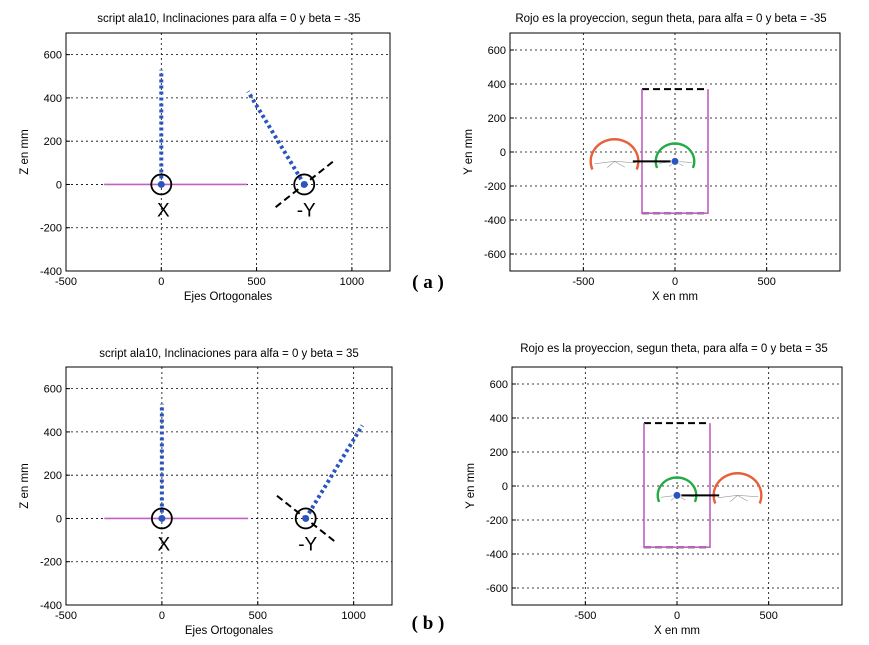 The width and height of the screenshot is (869, 645). What do you see at coordinates (428, 623) in the screenshot?
I see `panel-label-b: ( b )` at bounding box center [428, 623].